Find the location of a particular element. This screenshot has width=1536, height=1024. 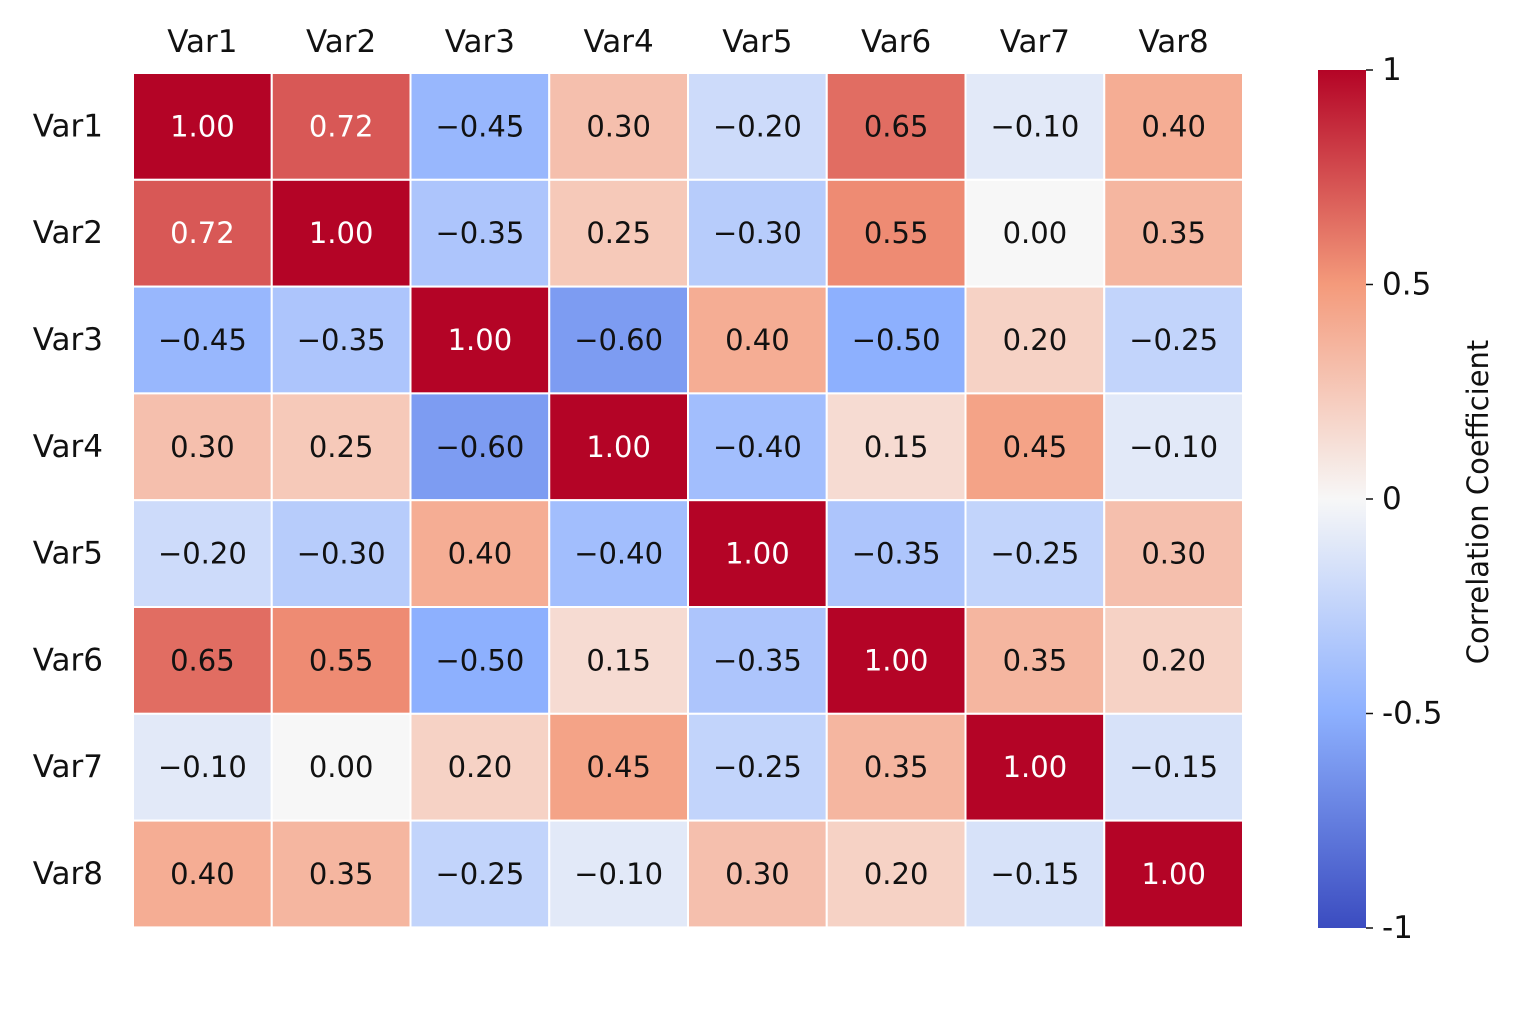

cell-value-label: −0.50 is located at coordinates (479, 660).